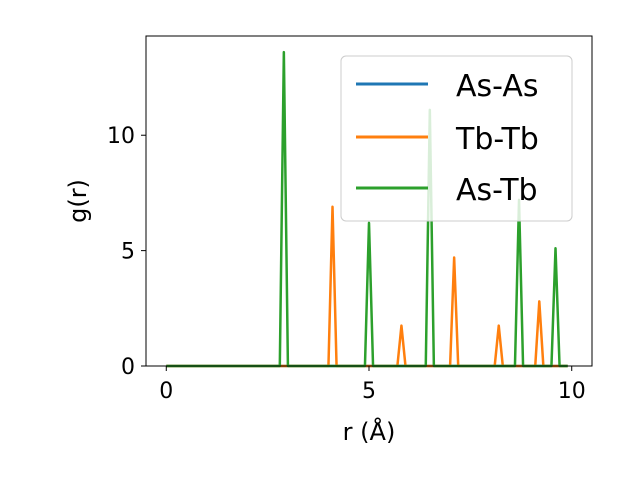 The height and width of the screenshot is (480, 640). I want to click on x-tick-label: 0, so click(166, 391).